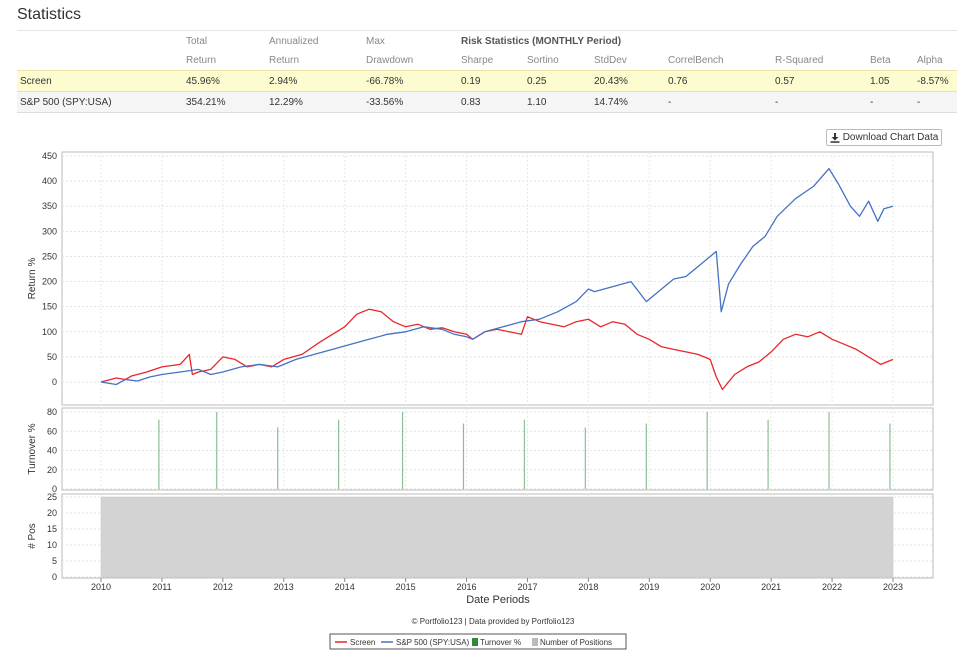 The height and width of the screenshot is (654, 975). Describe the element at coordinates (467, 587) in the screenshot. I see `x-tick-label: 2016` at that location.